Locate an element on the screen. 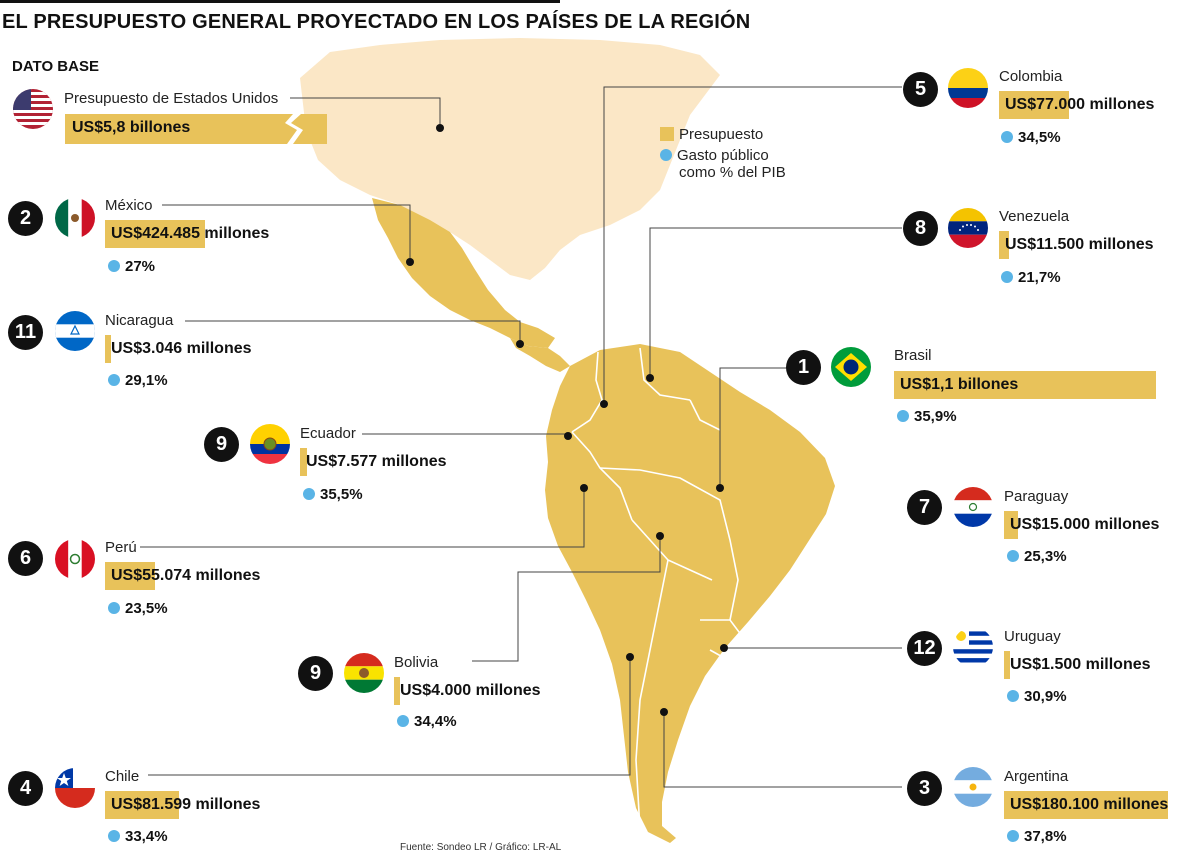 The height and width of the screenshot is (855, 1200). budget-bar-fill-ecuador is located at coordinates (303, 462).